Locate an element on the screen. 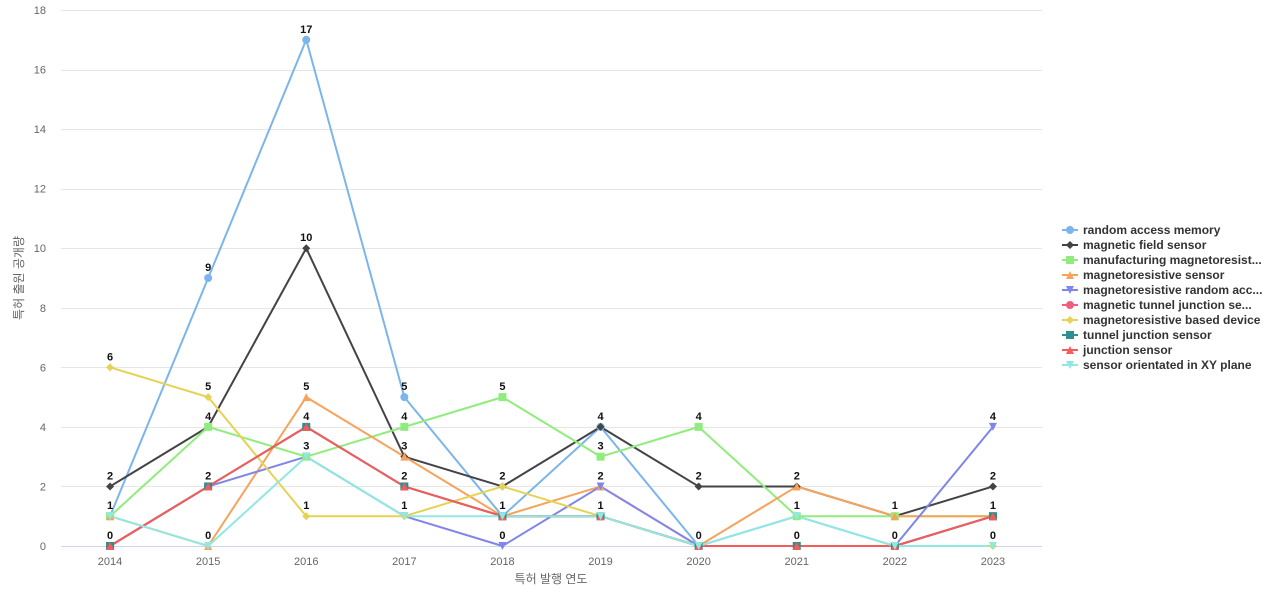  legend-label: tunnel junction sensor is located at coordinates (1147, 335).